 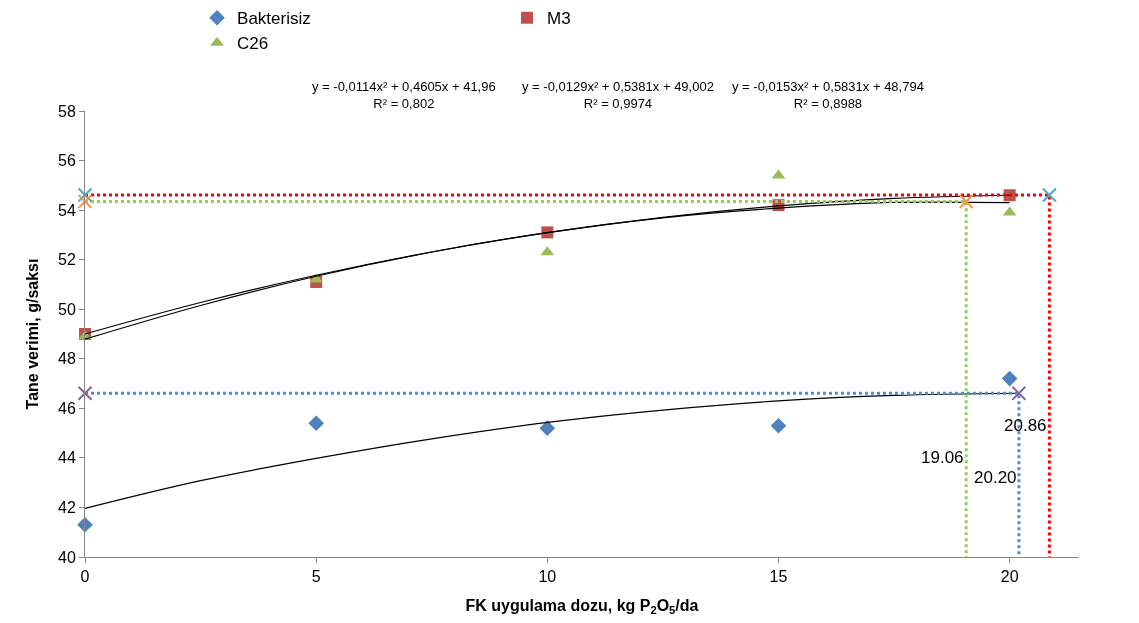 I want to click on x-tick-label: 0, so click(x=85, y=577).